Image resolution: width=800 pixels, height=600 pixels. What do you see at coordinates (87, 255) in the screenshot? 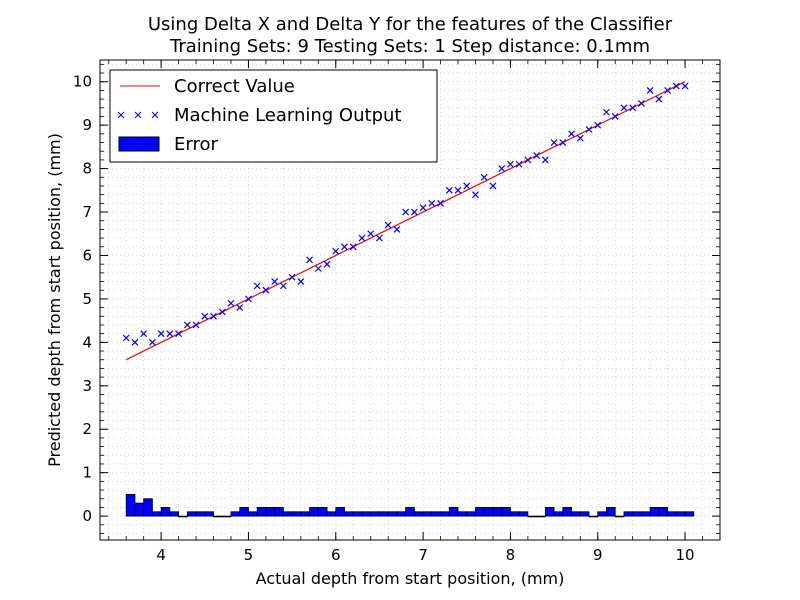
I see `y-tick-label: 6` at bounding box center [87, 255].